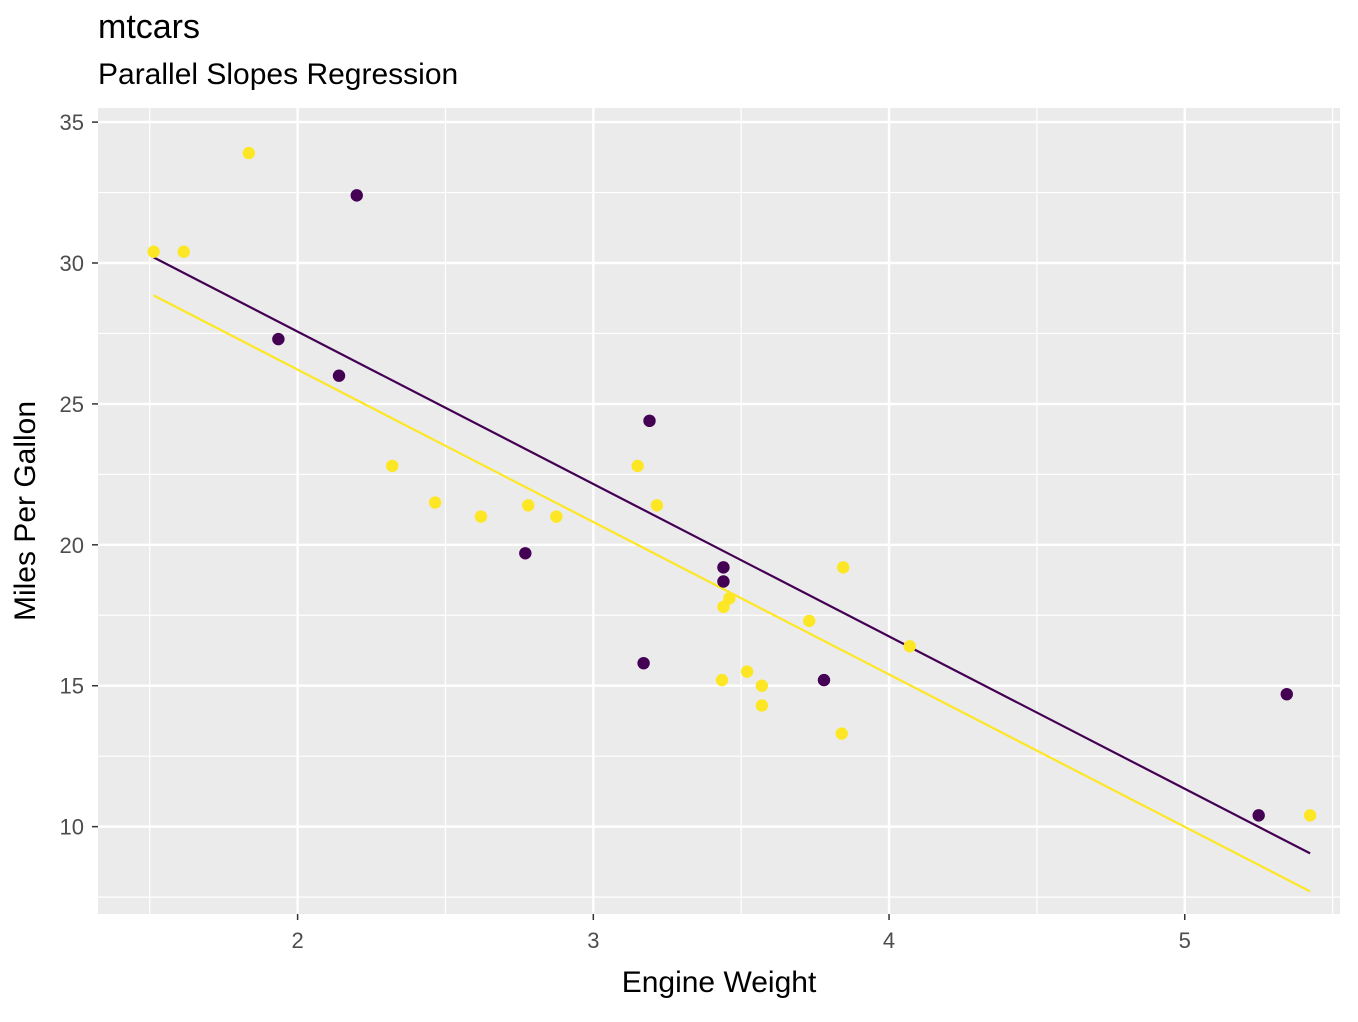 The image size is (1358, 1022). I want to click on y-tick-label: 10, so click(72, 827).